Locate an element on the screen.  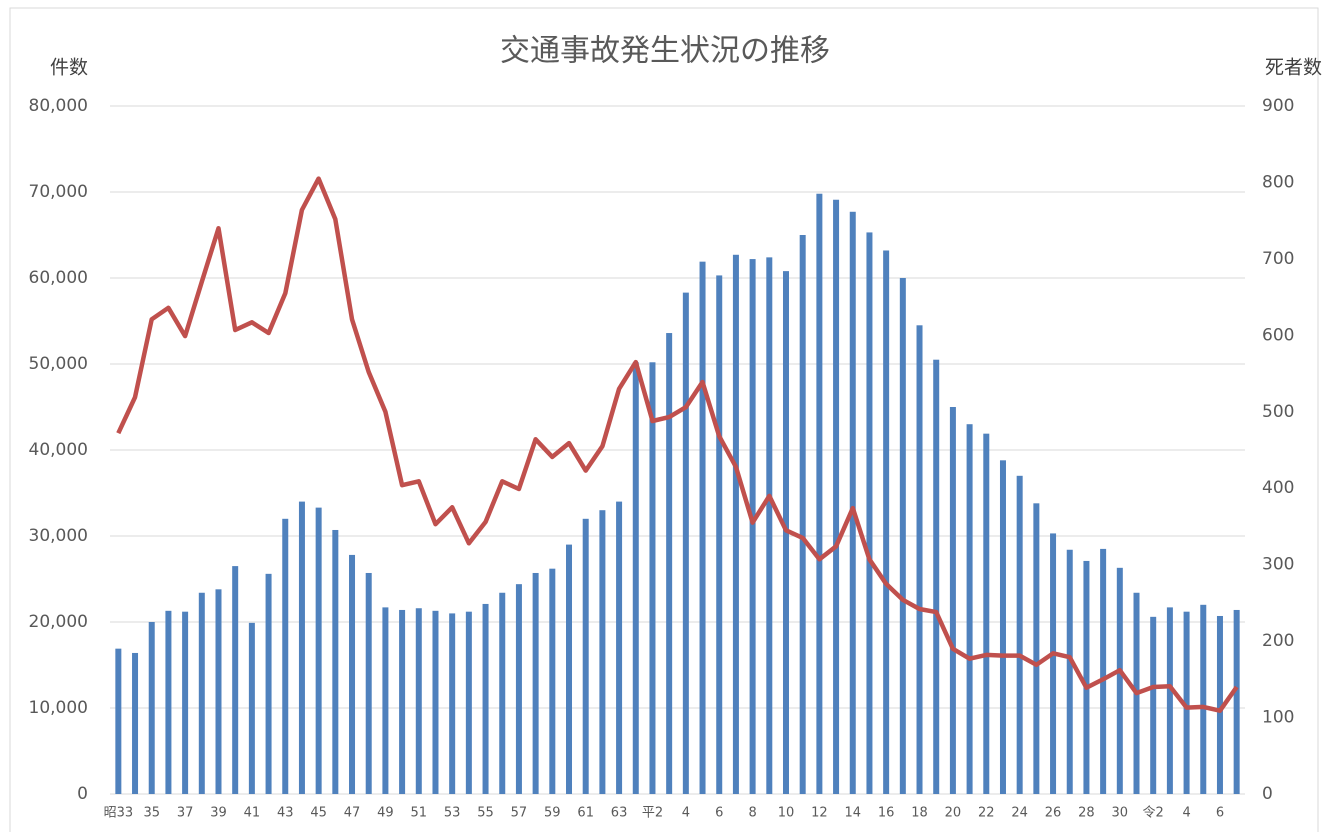
x-tick-label: 令2 is located at coordinates (1153, 813).